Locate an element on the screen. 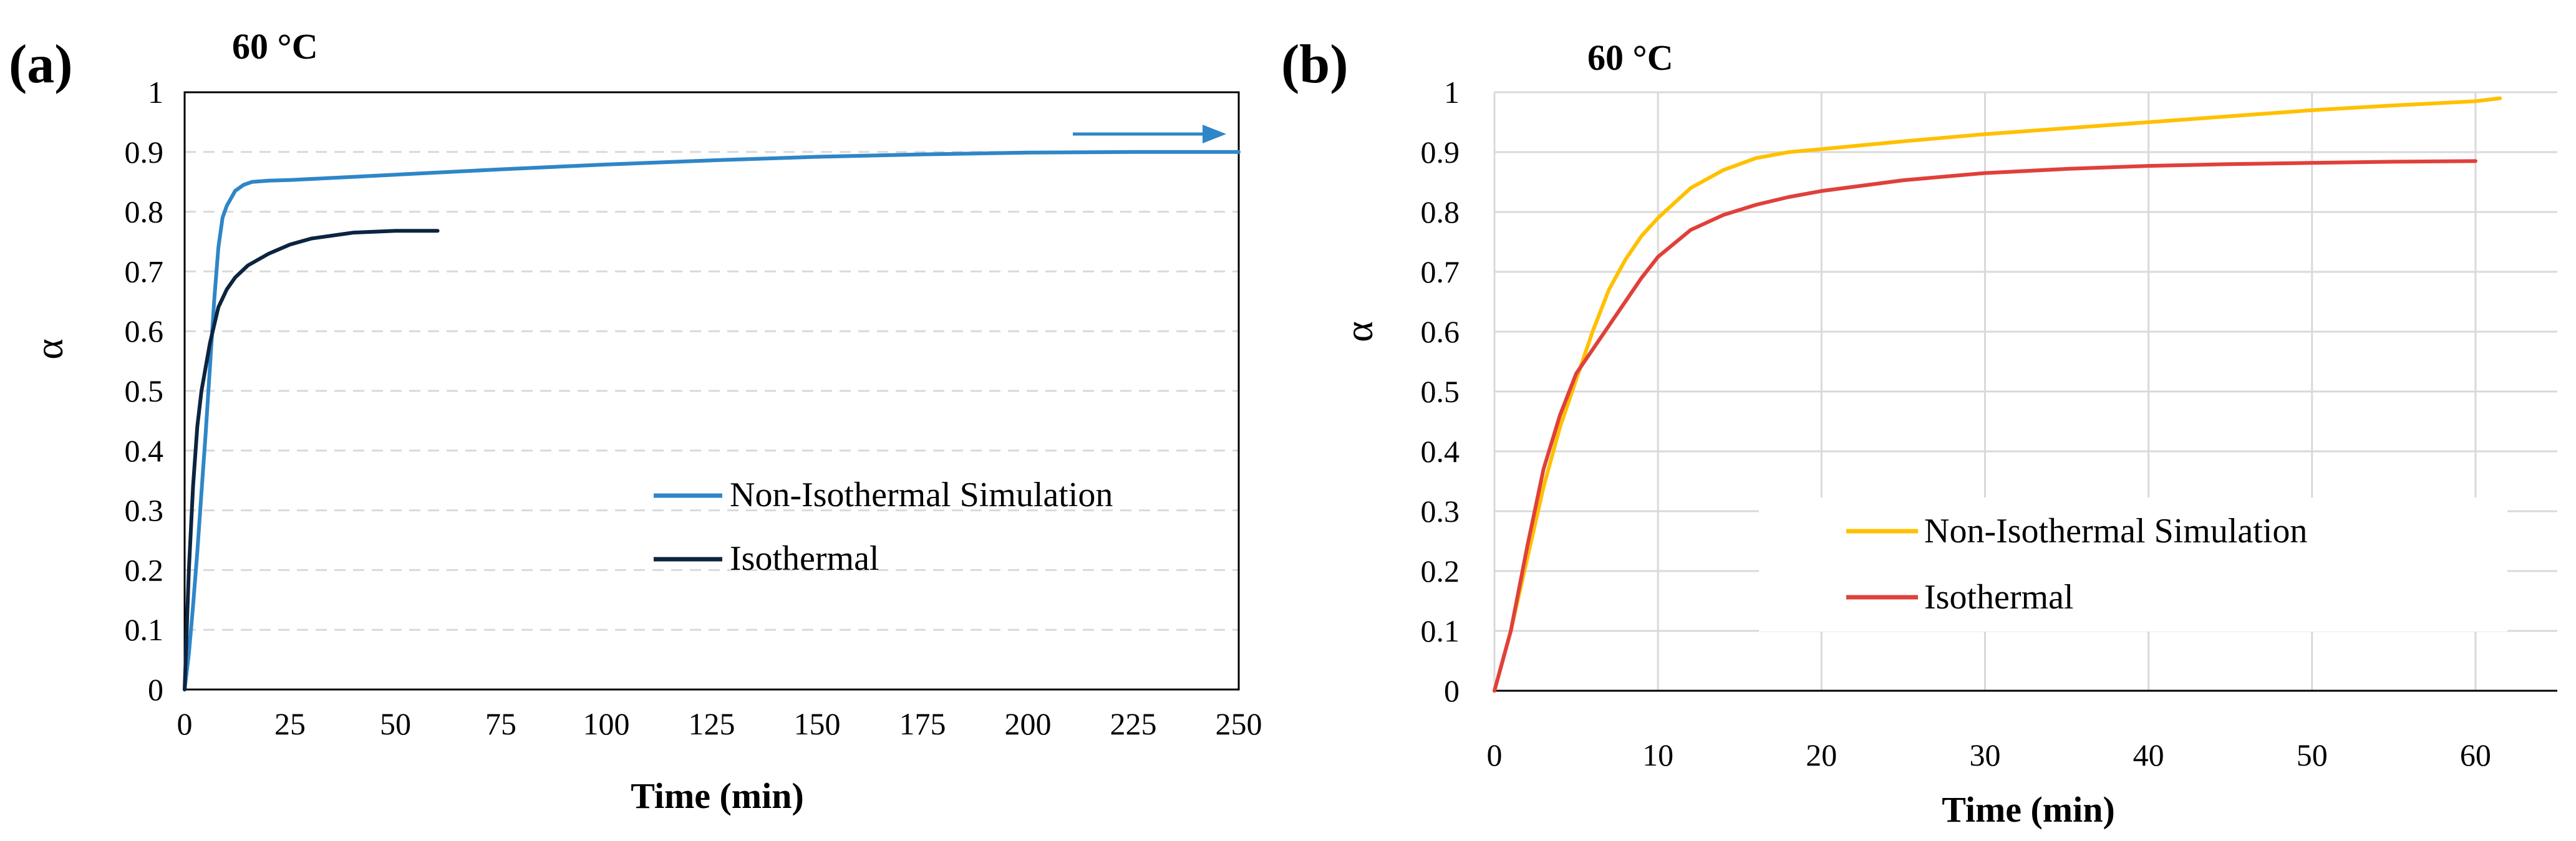 The width and height of the screenshot is (2576, 841). panel-a-continuation-arrow is located at coordinates (1149, 134).